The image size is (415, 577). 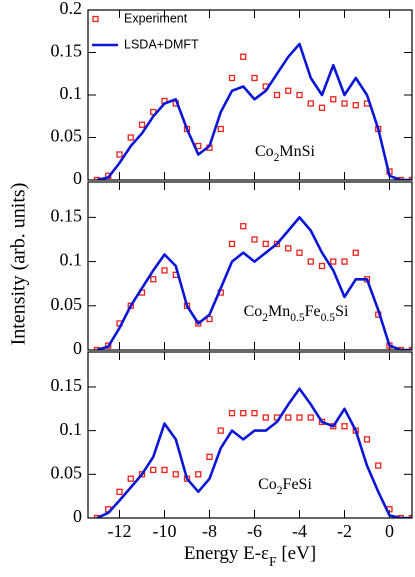 What do you see at coordinates (297, 151) in the screenshot?
I see `panel-label-part: MnSi` at bounding box center [297, 151].